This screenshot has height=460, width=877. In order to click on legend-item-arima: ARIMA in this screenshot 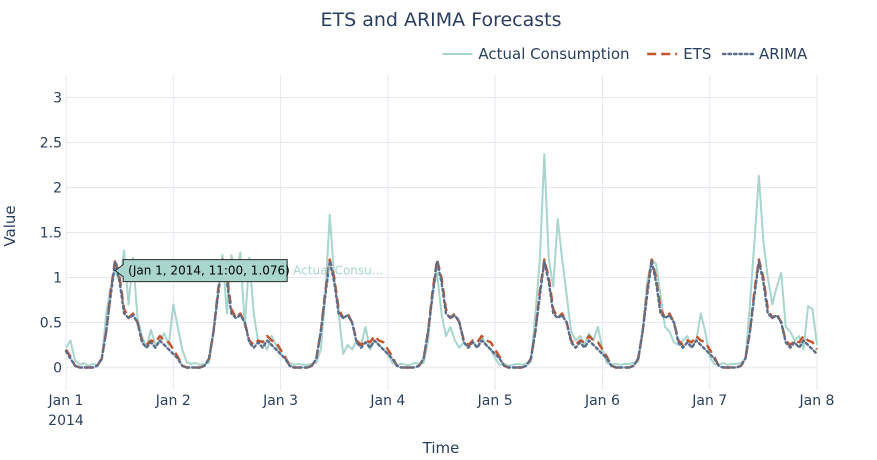, I will do `click(764, 54)`.